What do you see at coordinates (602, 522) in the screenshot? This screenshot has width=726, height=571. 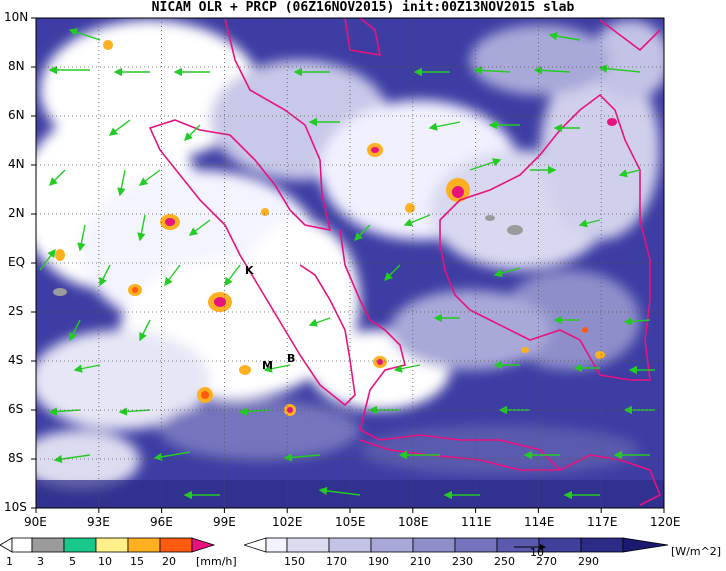 I see `lon-label-117e: 117E` at bounding box center [602, 522].